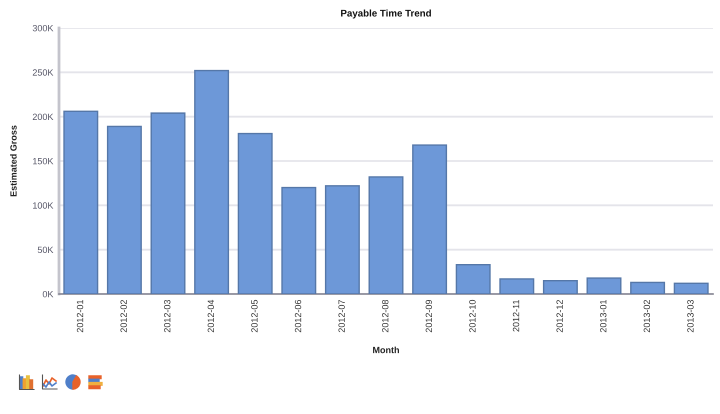 The image size is (720, 414). I want to click on y-tick-label: 300K, so click(43, 28).